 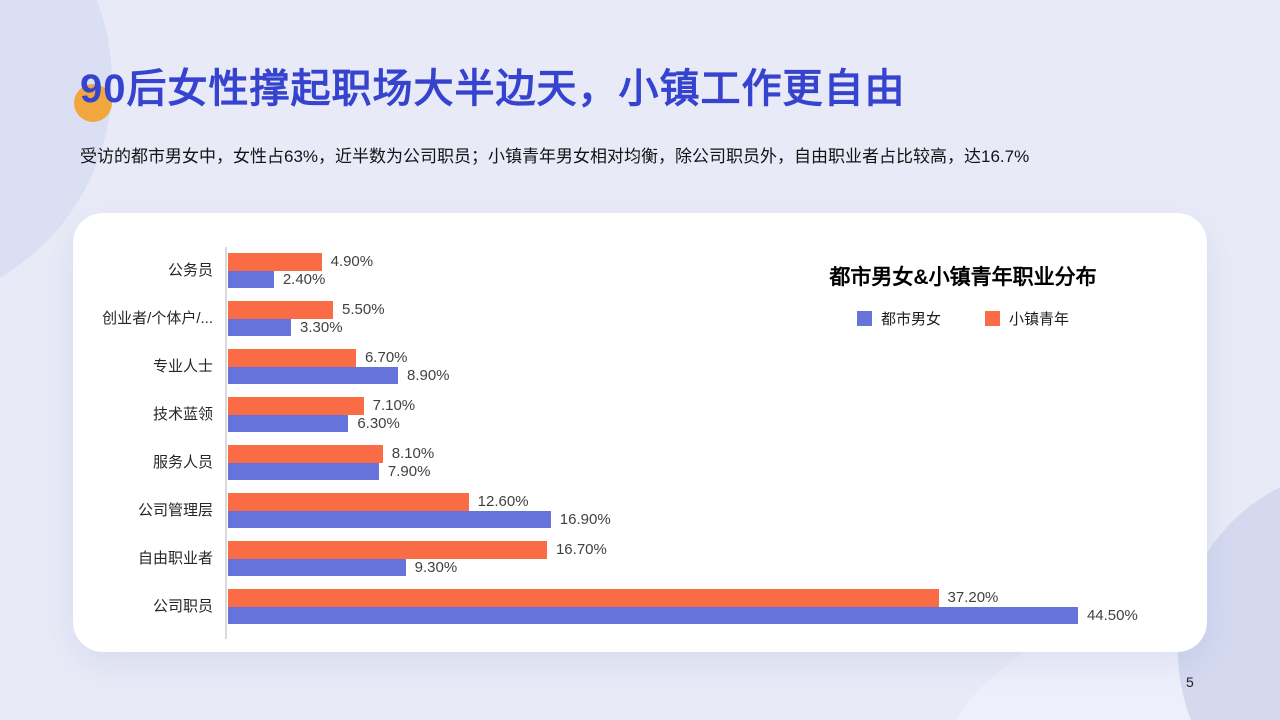 I want to click on bar-line: 7.10%, so click(x=321, y=406).